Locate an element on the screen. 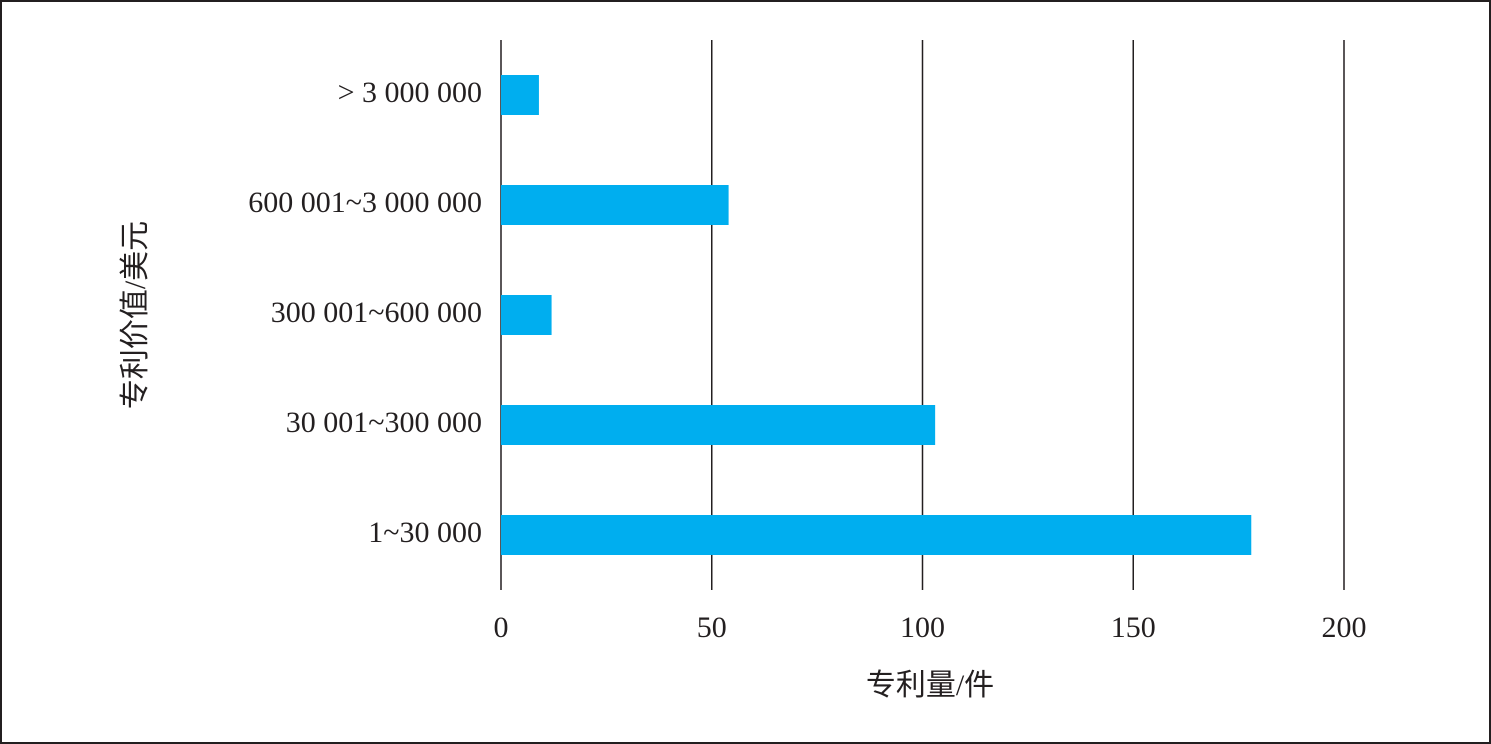 The width and height of the screenshot is (1491, 744). y-tick-label: 300 001~600 000 is located at coordinates (376, 312).